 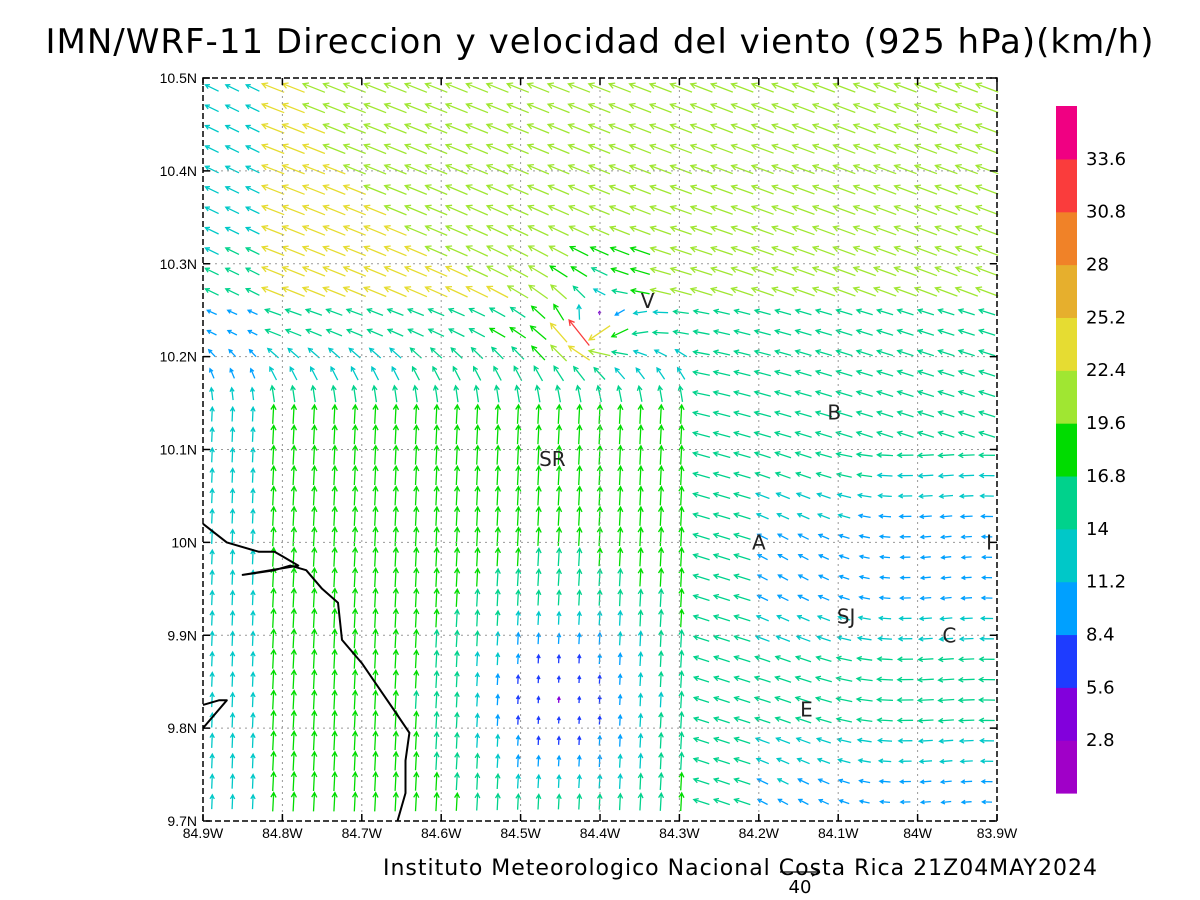 What do you see at coordinates (806, 710) in the screenshot?
I see `place-label-e: E` at bounding box center [806, 710].